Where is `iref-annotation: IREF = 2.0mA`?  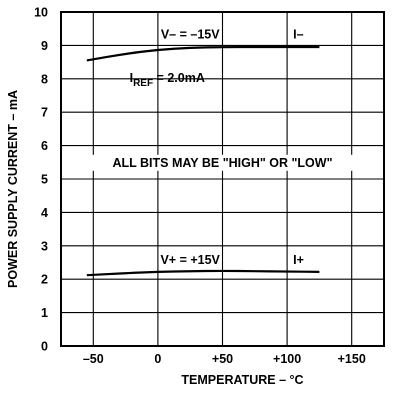 iref-annotation: IREF = 2.0mA is located at coordinates (167, 80).